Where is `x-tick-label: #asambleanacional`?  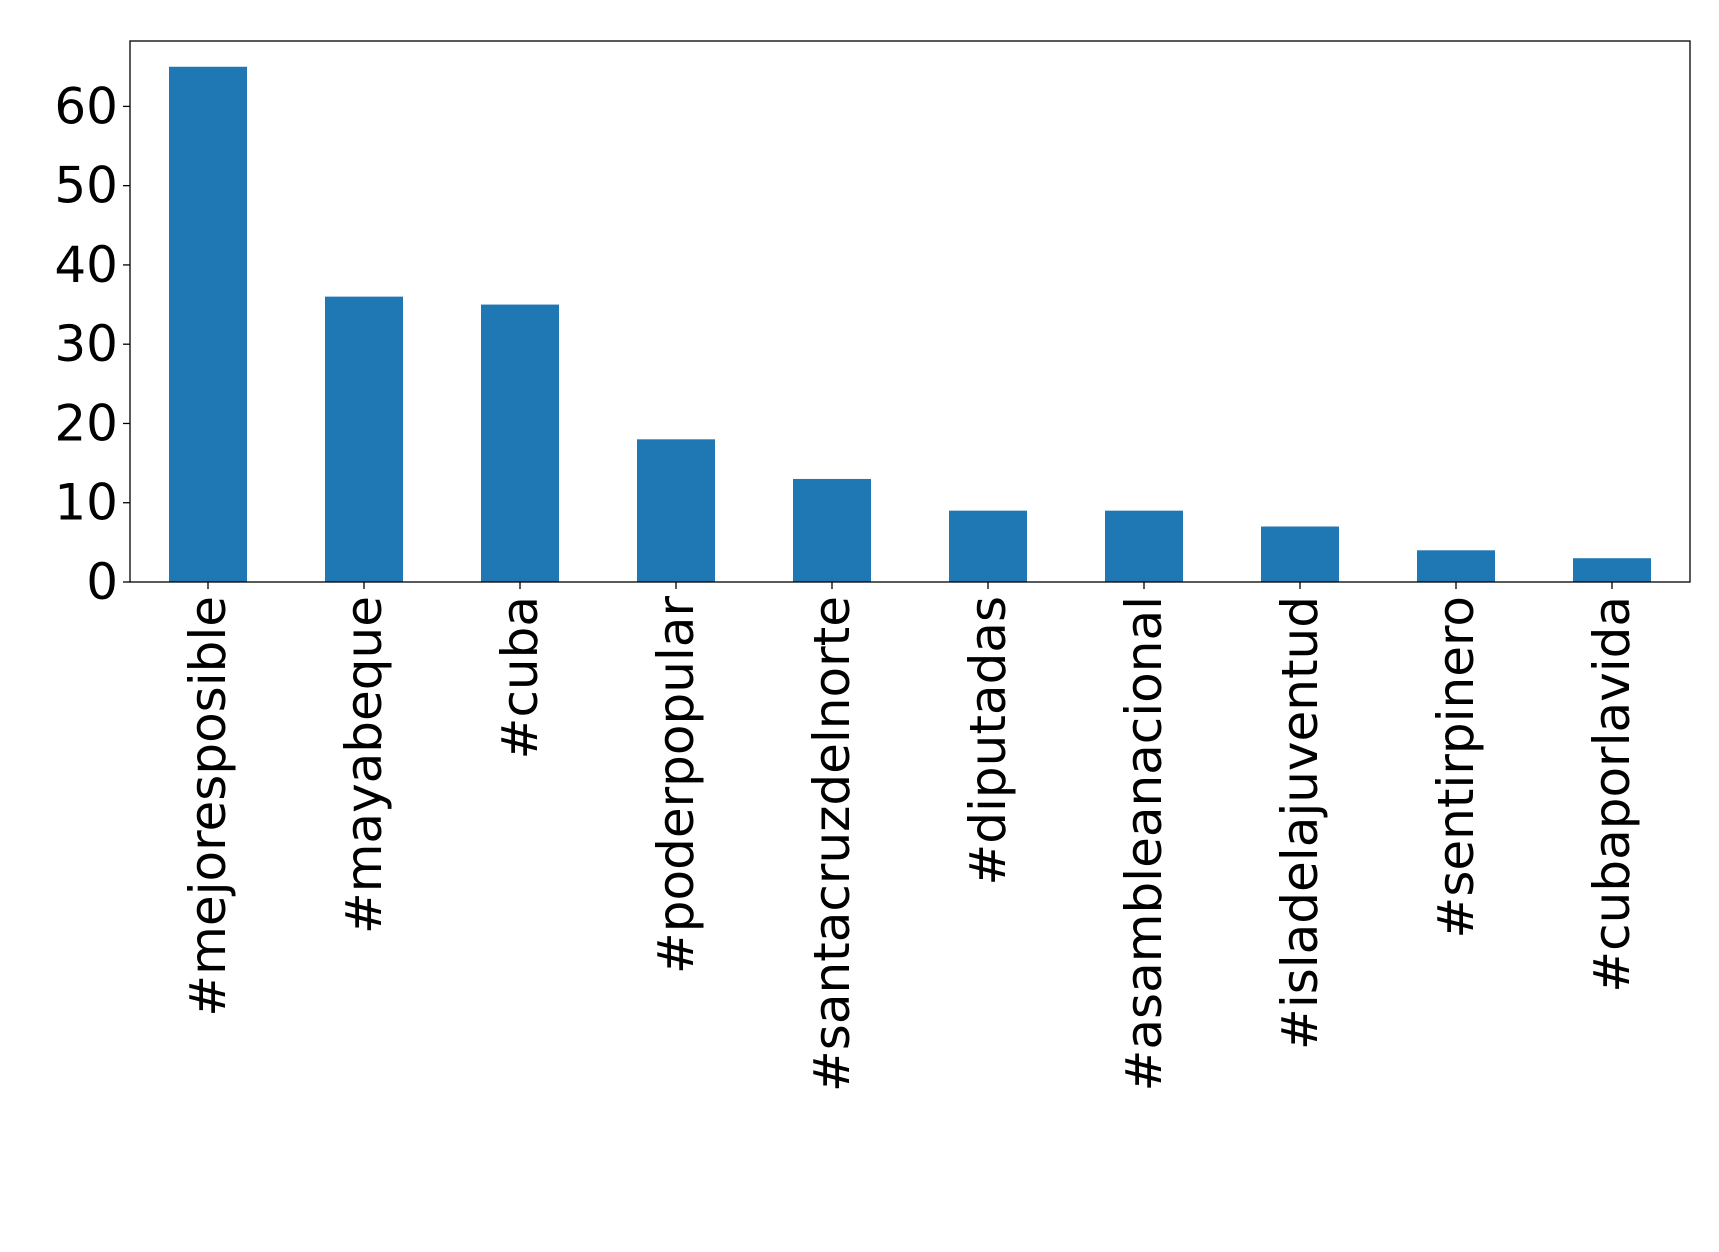 x-tick-label: #asambleanacional is located at coordinates (1144, 843).